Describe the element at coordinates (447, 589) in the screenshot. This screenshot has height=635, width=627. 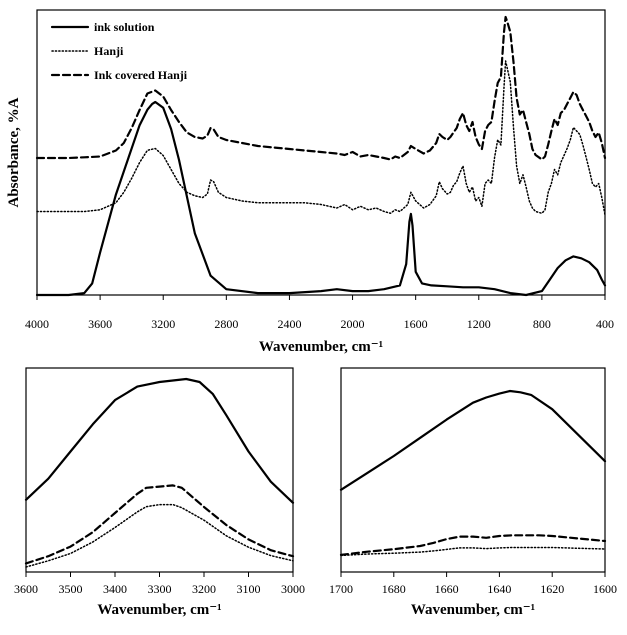
I see `x-tick-label: 1660` at that location.